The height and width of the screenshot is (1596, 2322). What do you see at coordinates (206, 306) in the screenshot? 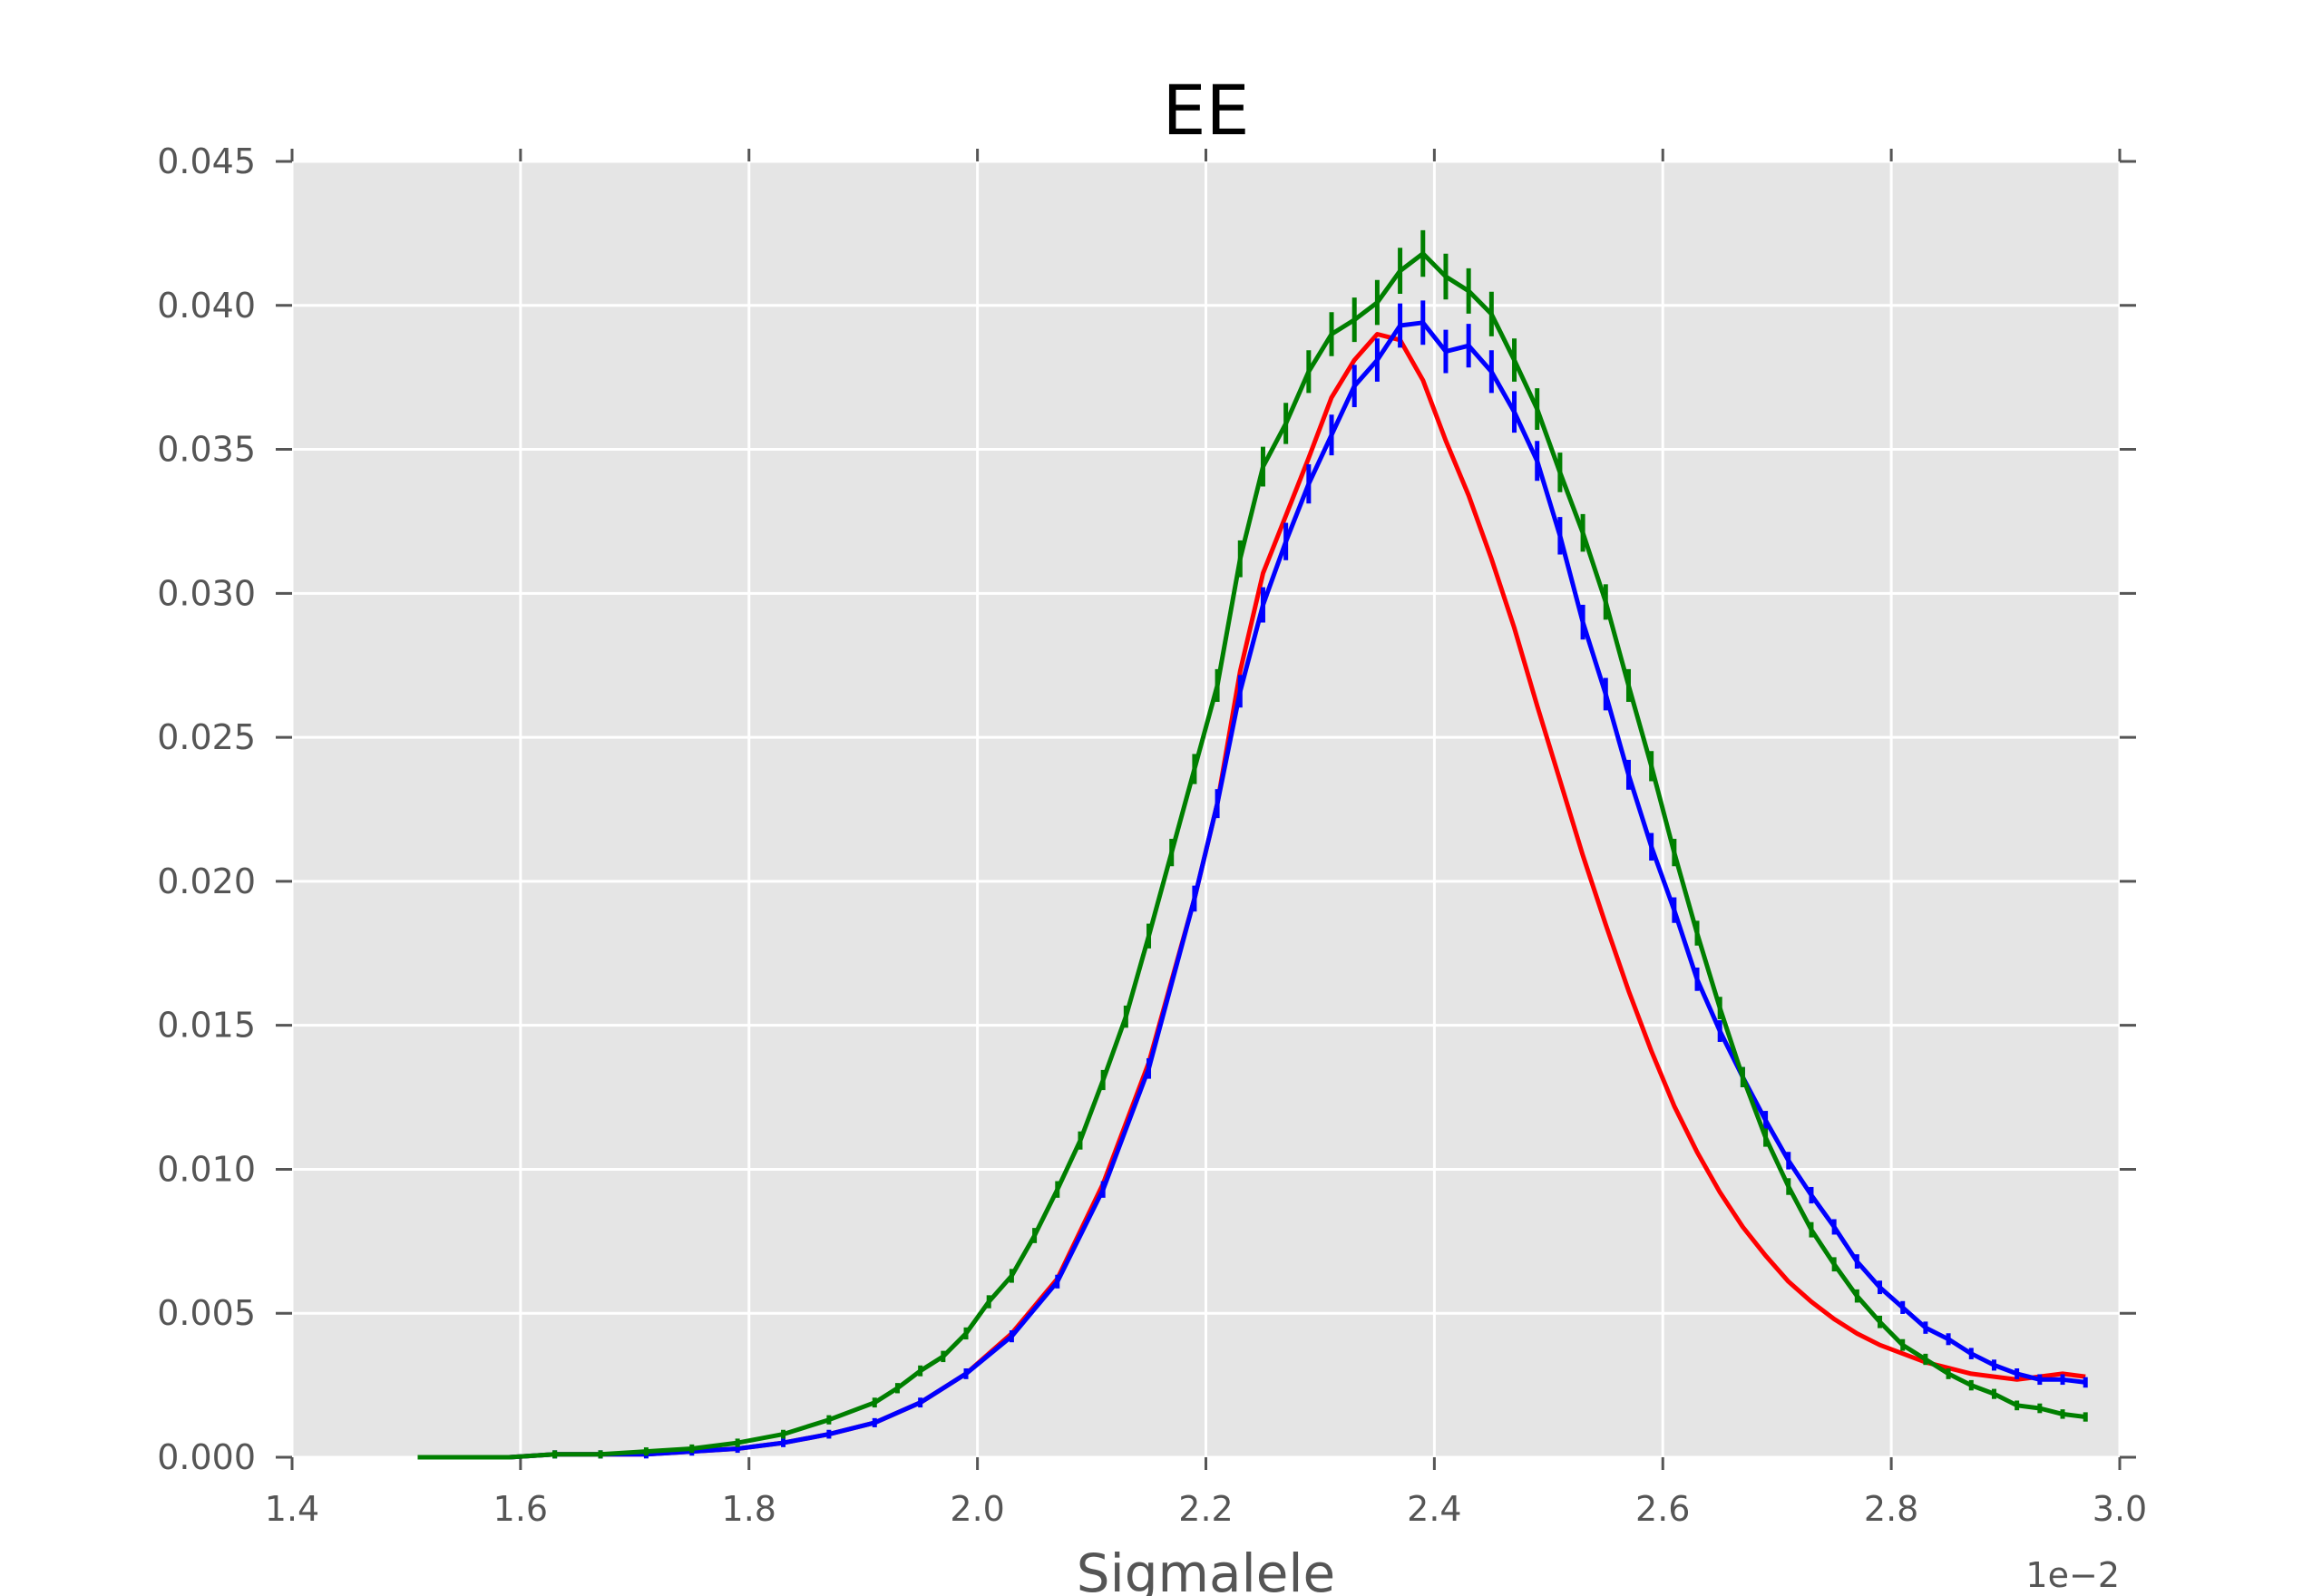
I see `y-tick-label: 0.040` at bounding box center [206, 306].